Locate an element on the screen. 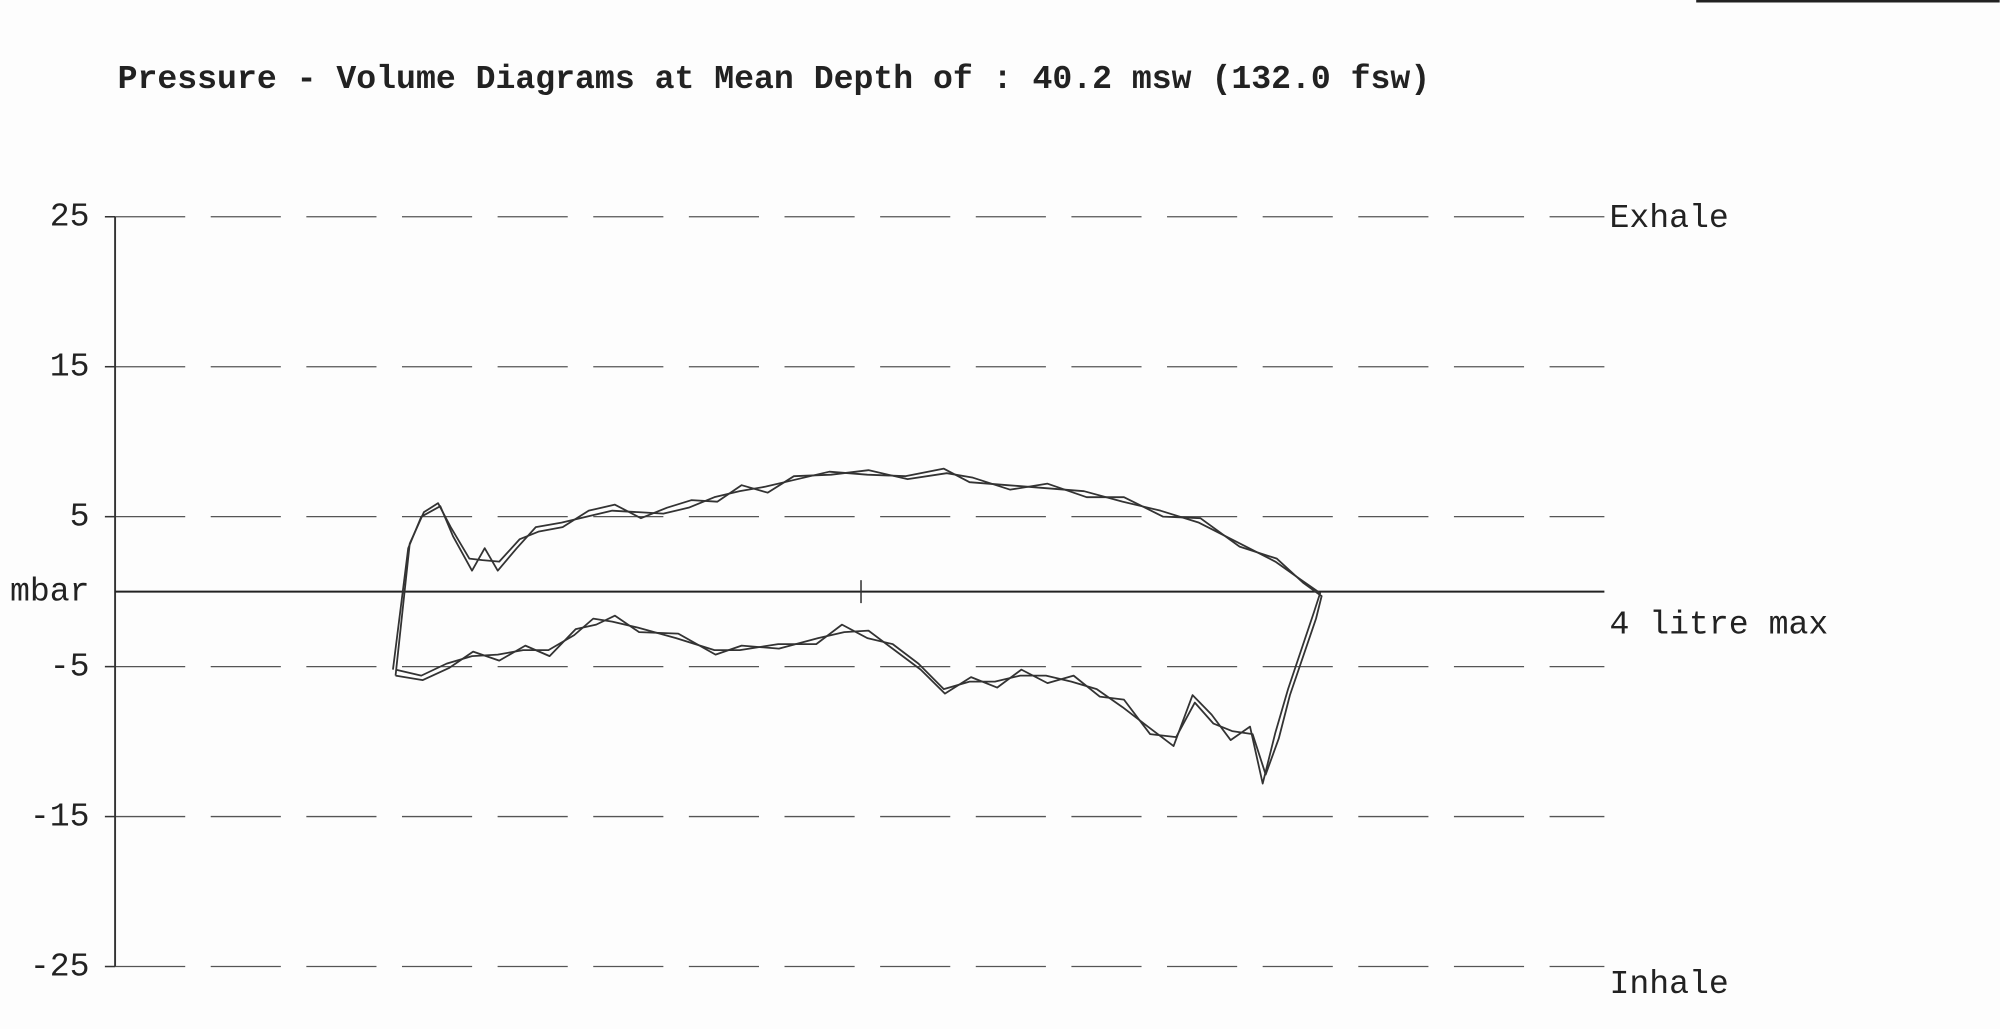  y-tick-label: 5 is located at coordinates (80, 516).